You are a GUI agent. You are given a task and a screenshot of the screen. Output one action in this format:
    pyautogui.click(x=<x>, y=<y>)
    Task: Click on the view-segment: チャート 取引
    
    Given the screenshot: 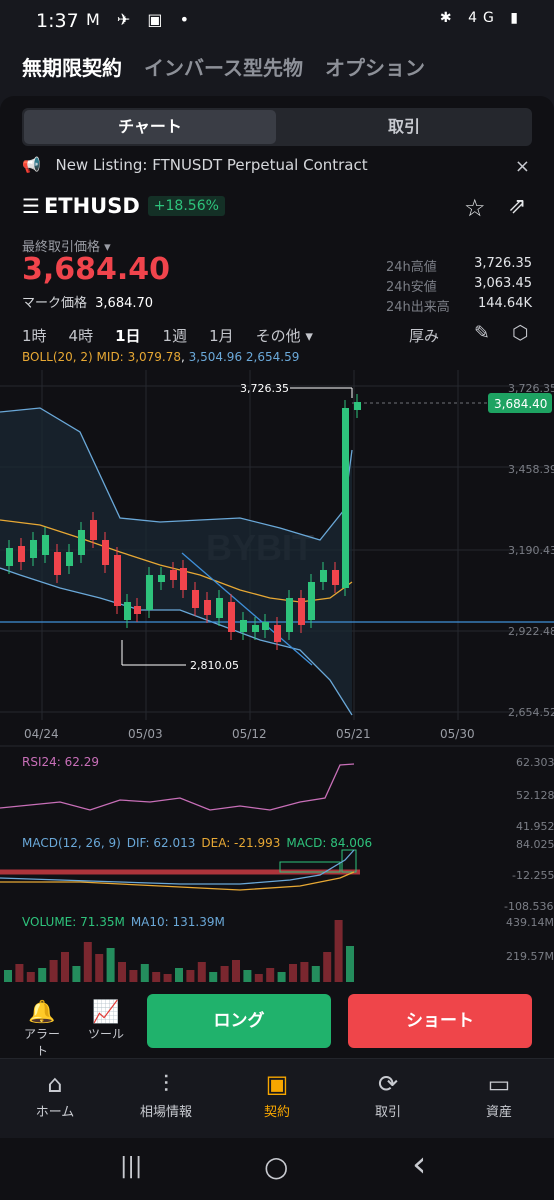 What is the action you would take?
    pyautogui.click(x=277, y=127)
    